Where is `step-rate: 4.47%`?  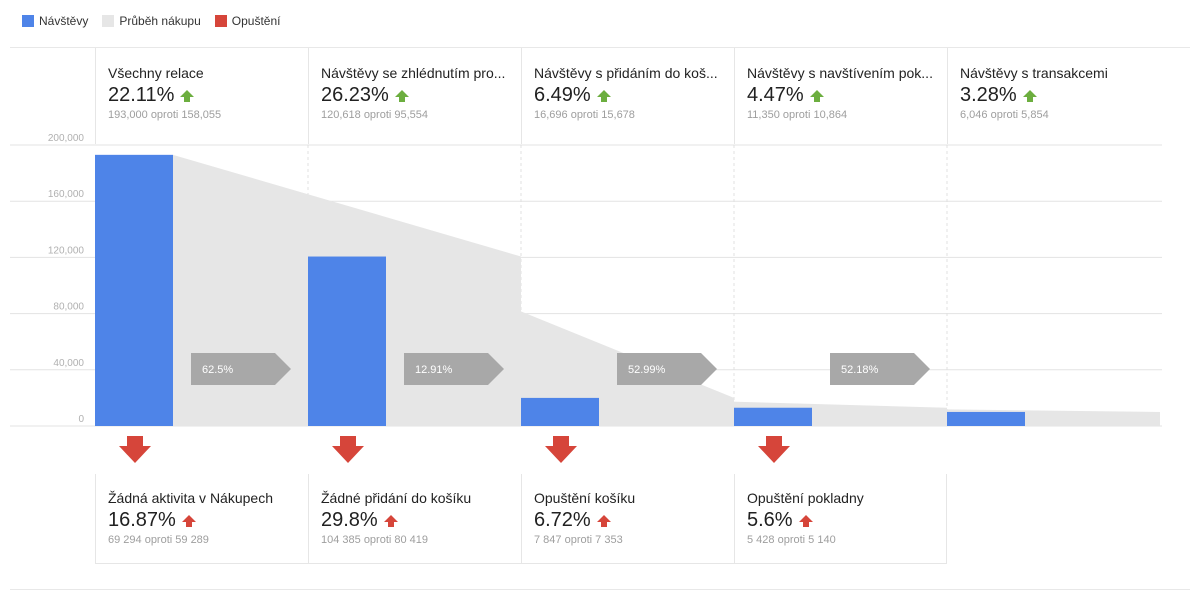
step-rate: 4.47% is located at coordinates (775, 95).